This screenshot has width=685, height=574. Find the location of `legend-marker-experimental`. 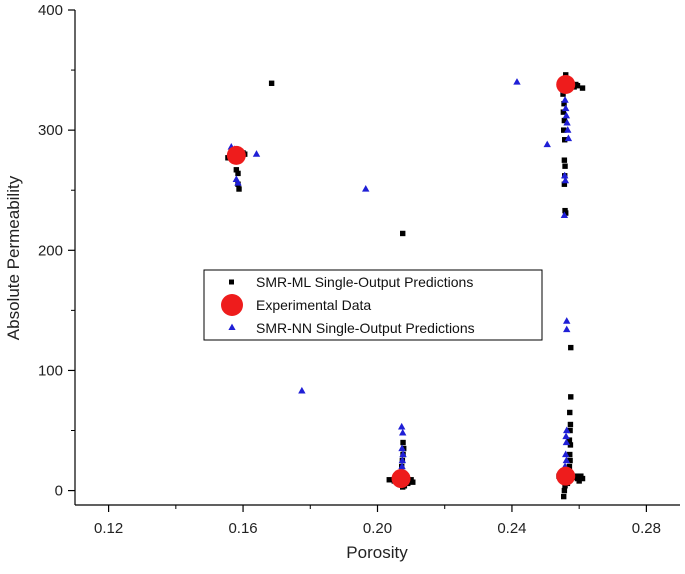

legend-marker-experimental is located at coordinates (232, 305).